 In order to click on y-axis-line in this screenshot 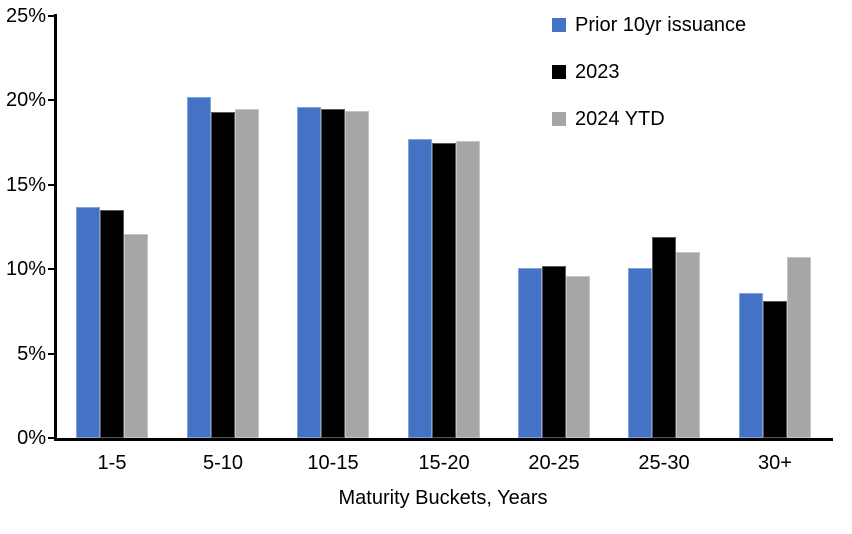, I will do `click(55, 227)`.